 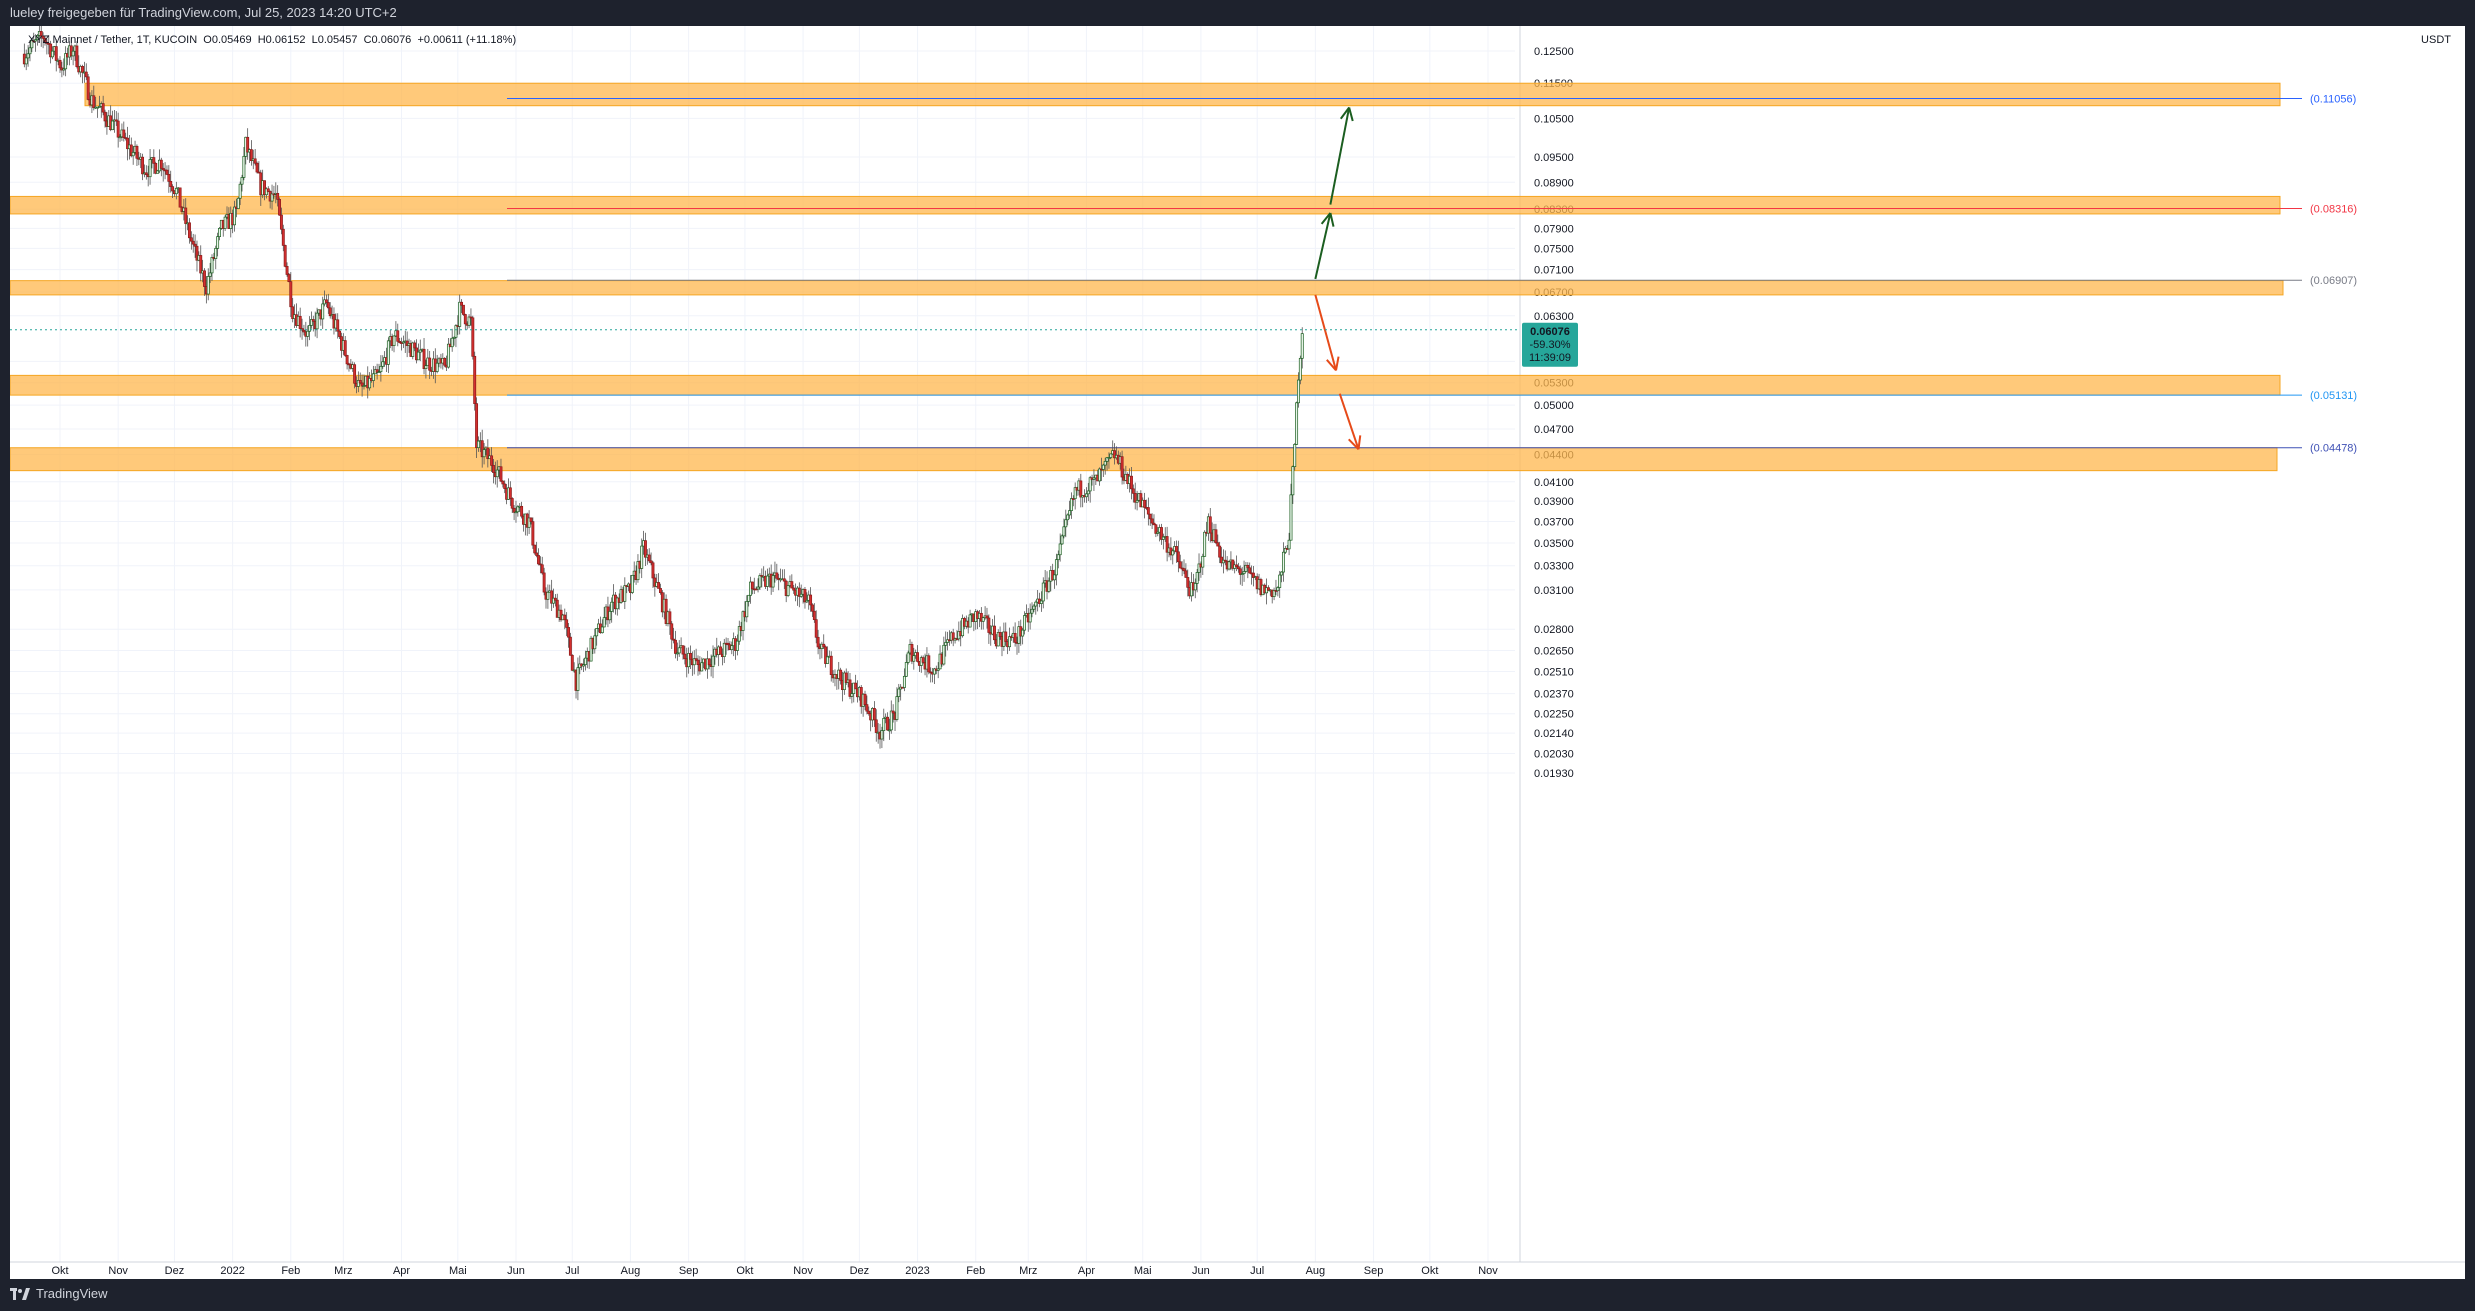 I want to click on tradingview-icon, so click(x=20, y=1294).